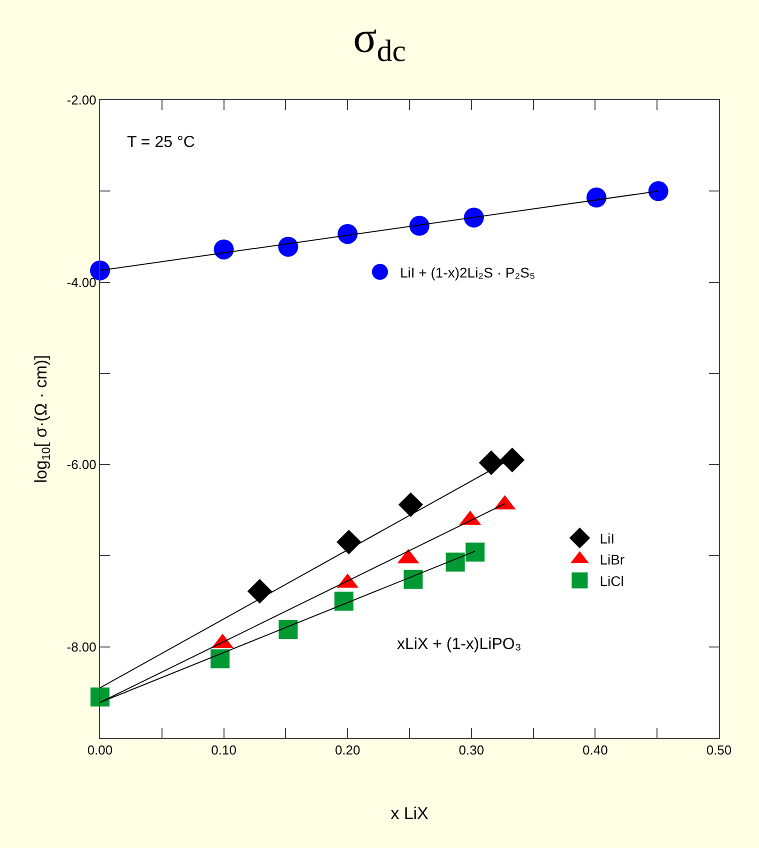 This screenshot has height=848, width=759. Describe the element at coordinates (347, 750) in the screenshot. I see `x-tick-label: 0.20` at that location.